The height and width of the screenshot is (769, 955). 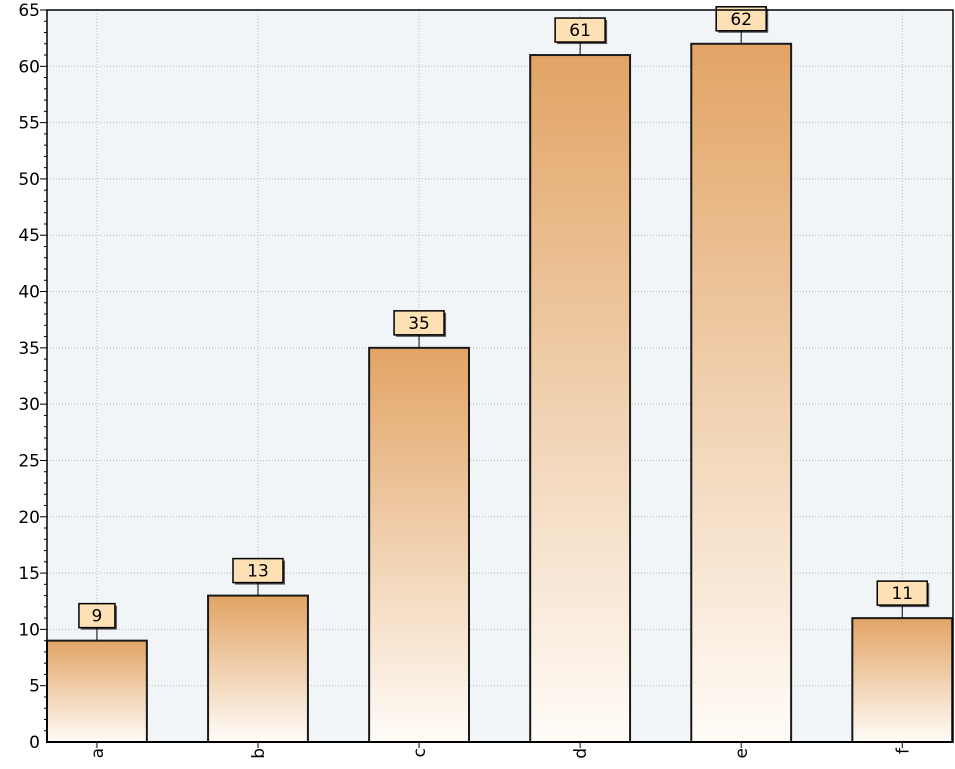 I want to click on data-label-f: 11, so click(x=902, y=594).